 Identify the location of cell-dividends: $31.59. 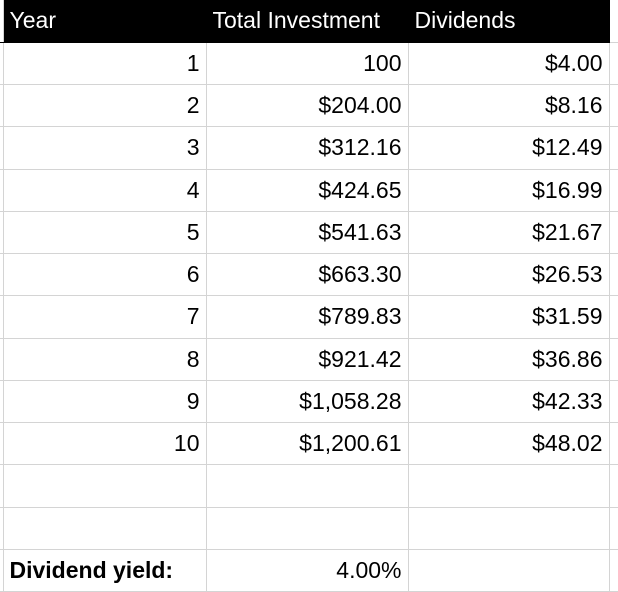
(509, 317).